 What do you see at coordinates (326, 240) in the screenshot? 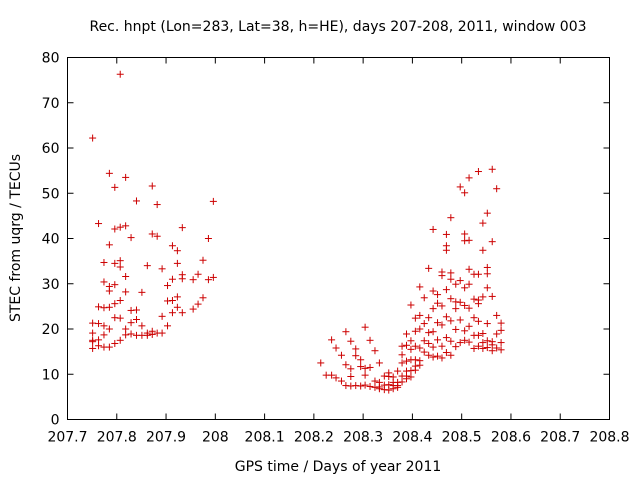
I see `y-tick: 40` at bounding box center [326, 240].